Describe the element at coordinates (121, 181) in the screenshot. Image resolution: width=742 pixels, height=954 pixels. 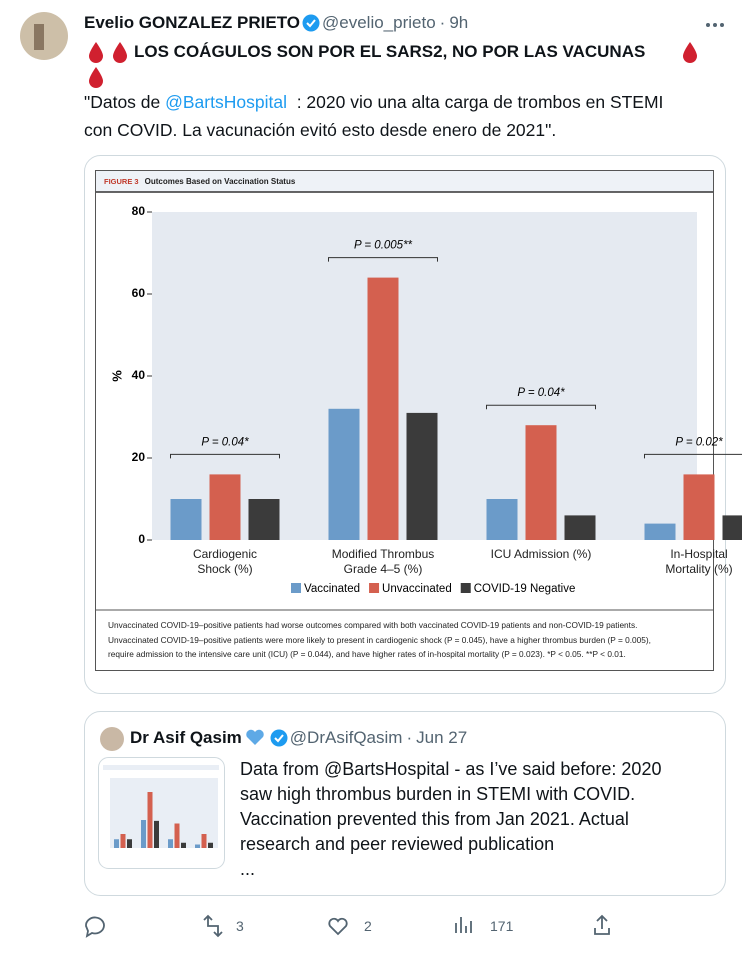
I see `figure-label: FIGURE 3` at that location.